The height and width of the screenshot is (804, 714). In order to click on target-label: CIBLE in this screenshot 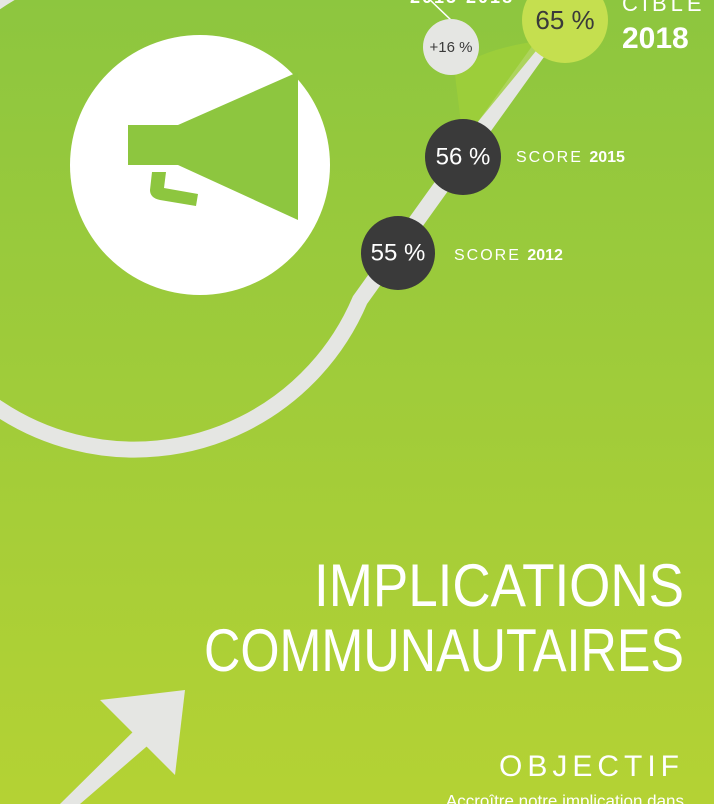, I will do `click(664, 8)`.